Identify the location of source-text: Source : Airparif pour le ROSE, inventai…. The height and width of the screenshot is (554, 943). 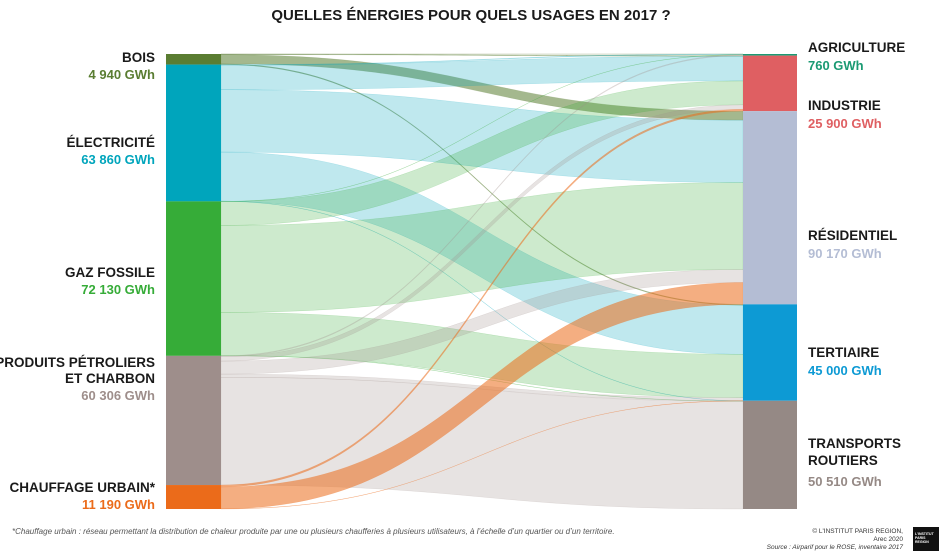
(834, 547).